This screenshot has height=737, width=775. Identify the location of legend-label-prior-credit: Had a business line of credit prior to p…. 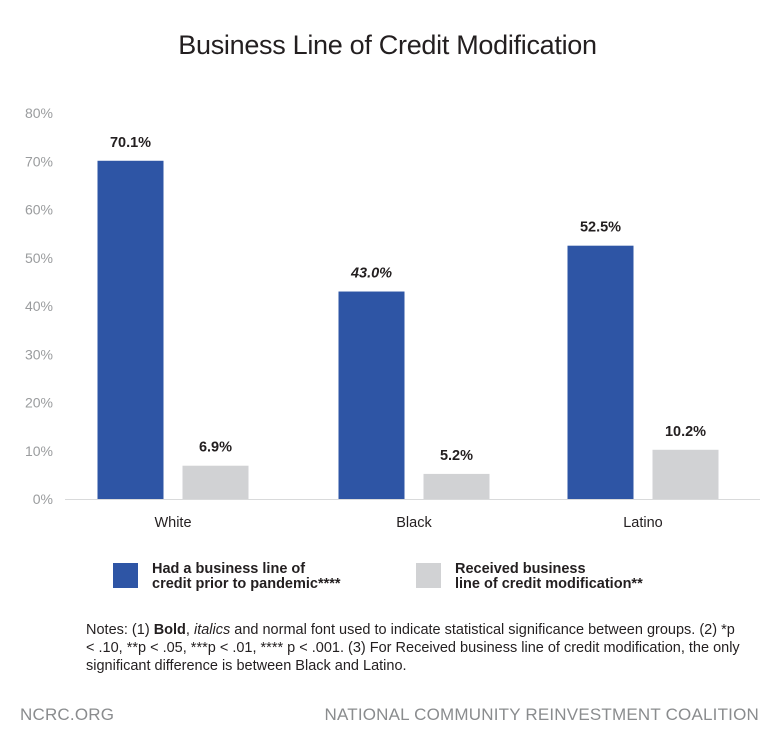
(267, 577).